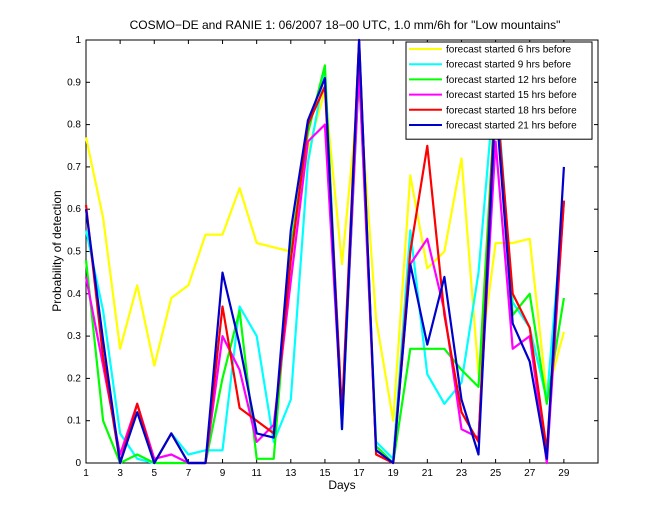  Describe the element at coordinates (74, 378) in the screenshot. I see `y-tick-label: 0.2` at that location.